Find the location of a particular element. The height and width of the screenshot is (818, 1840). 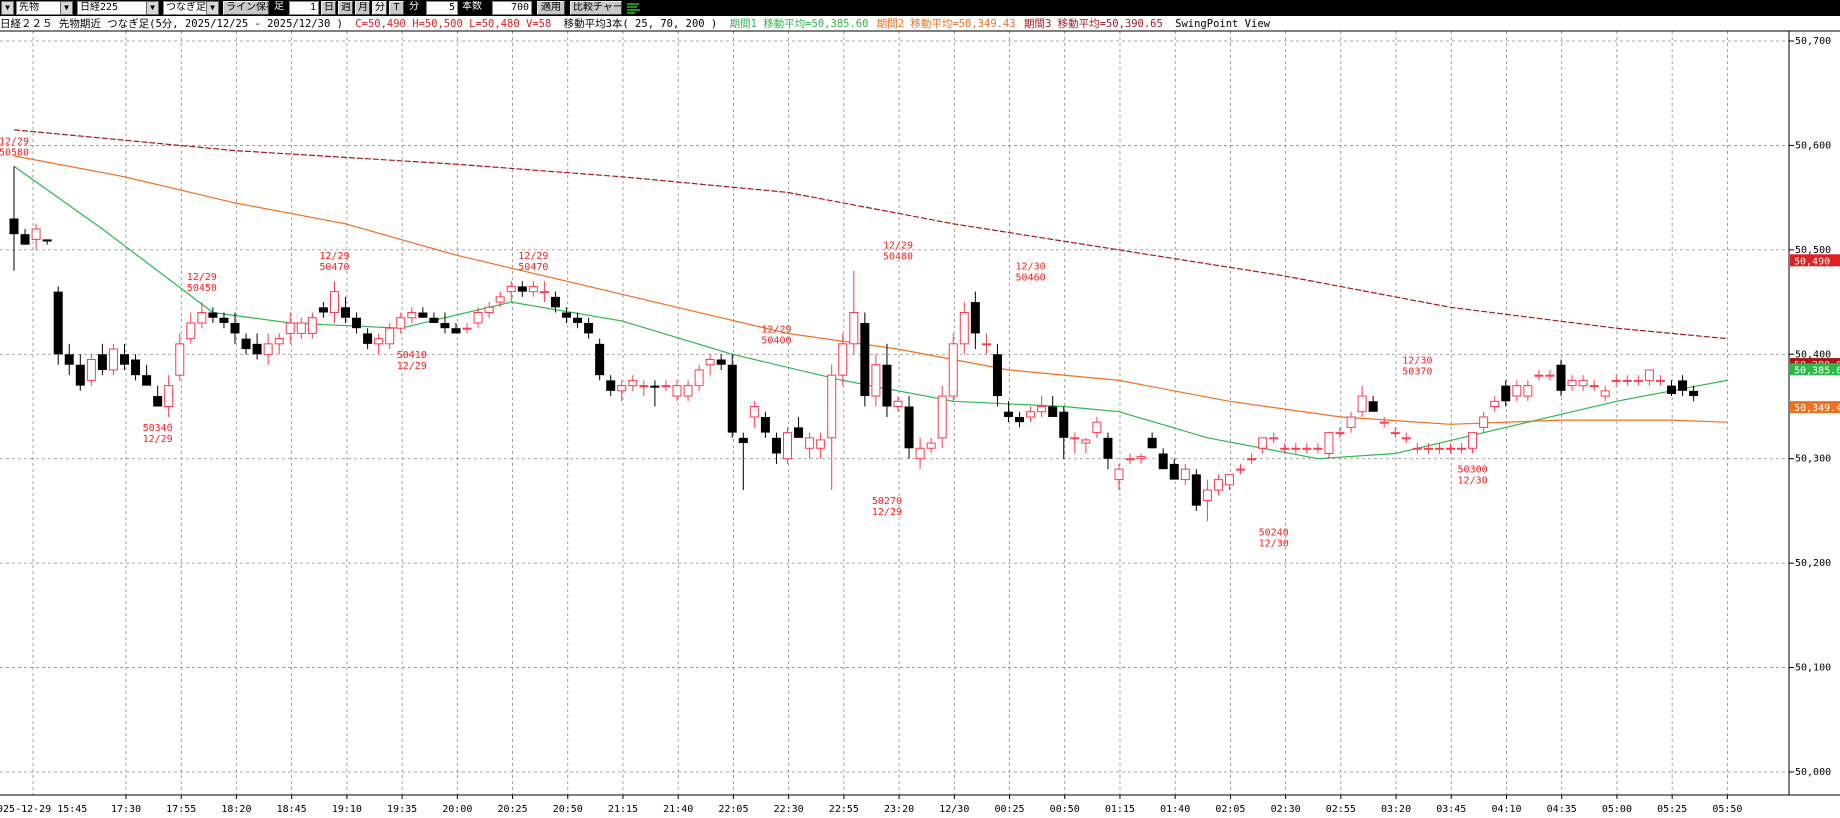

period-input: 1 is located at coordinates (304, 8).